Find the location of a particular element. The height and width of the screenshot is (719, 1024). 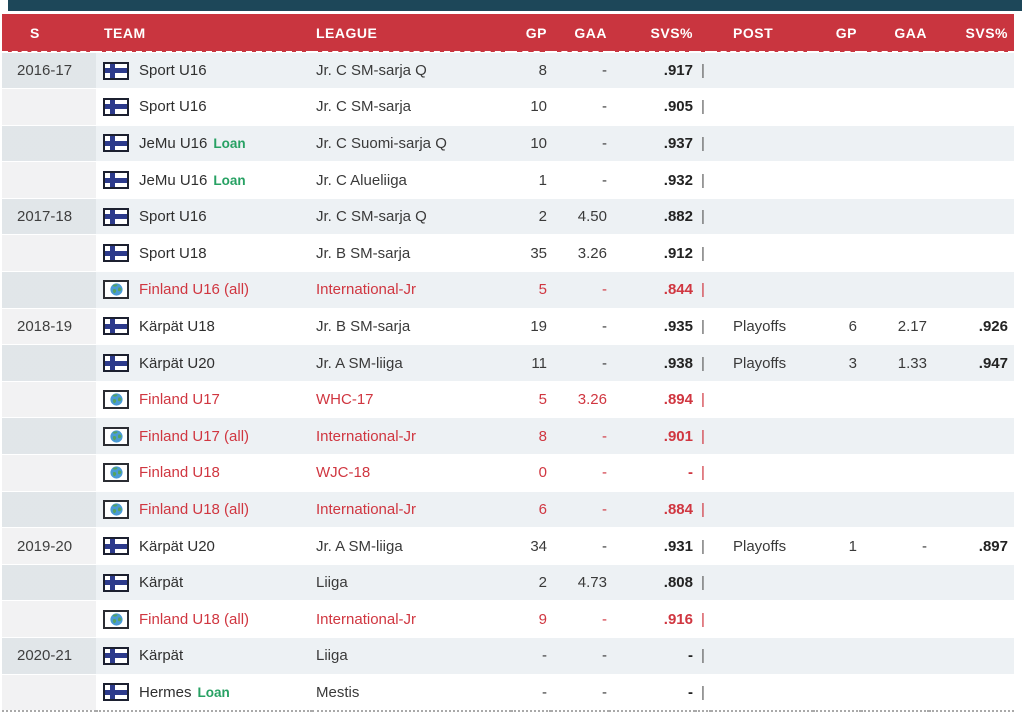

col-header-post-gaa: GAA is located at coordinates (895, 33).